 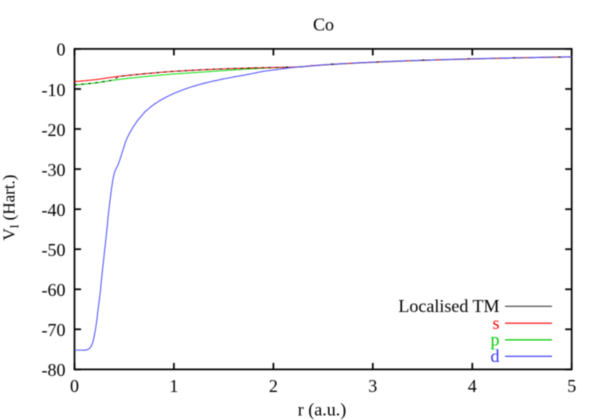 What do you see at coordinates (173, 386) in the screenshot?
I see `svg-text: 1` at bounding box center [173, 386].